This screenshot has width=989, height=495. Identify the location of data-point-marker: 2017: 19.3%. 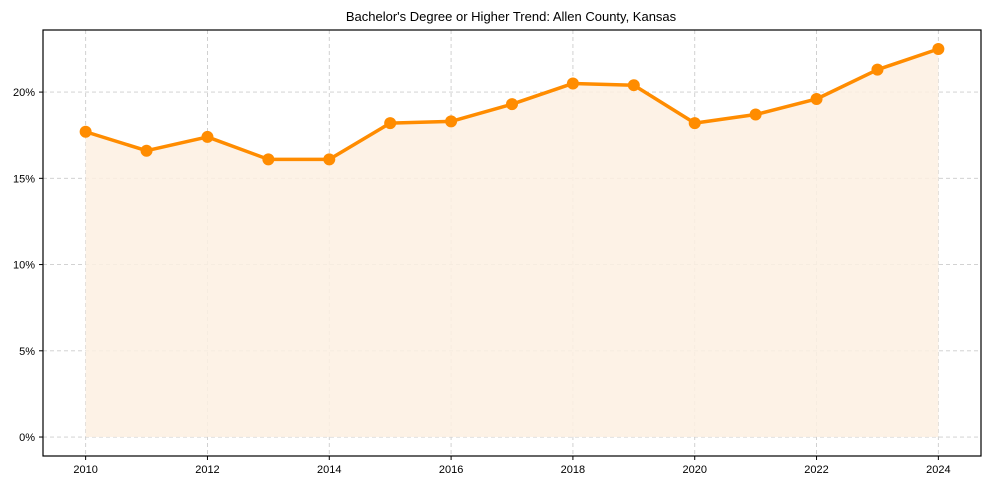
(512, 104).